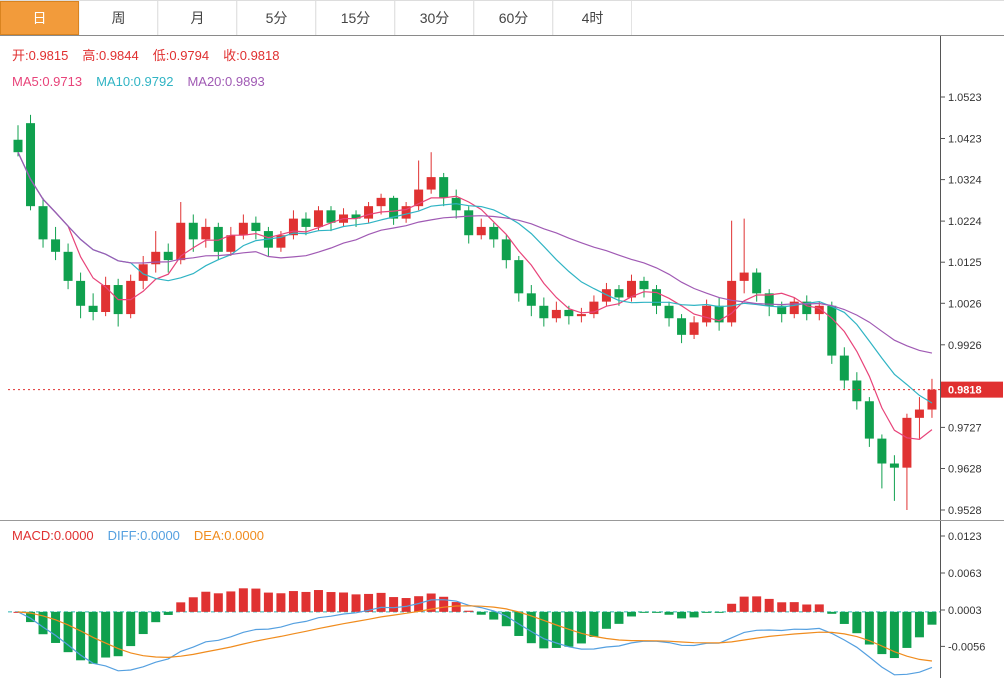  I want to click on price-tick-label: 0.9528, so click(965, 511).